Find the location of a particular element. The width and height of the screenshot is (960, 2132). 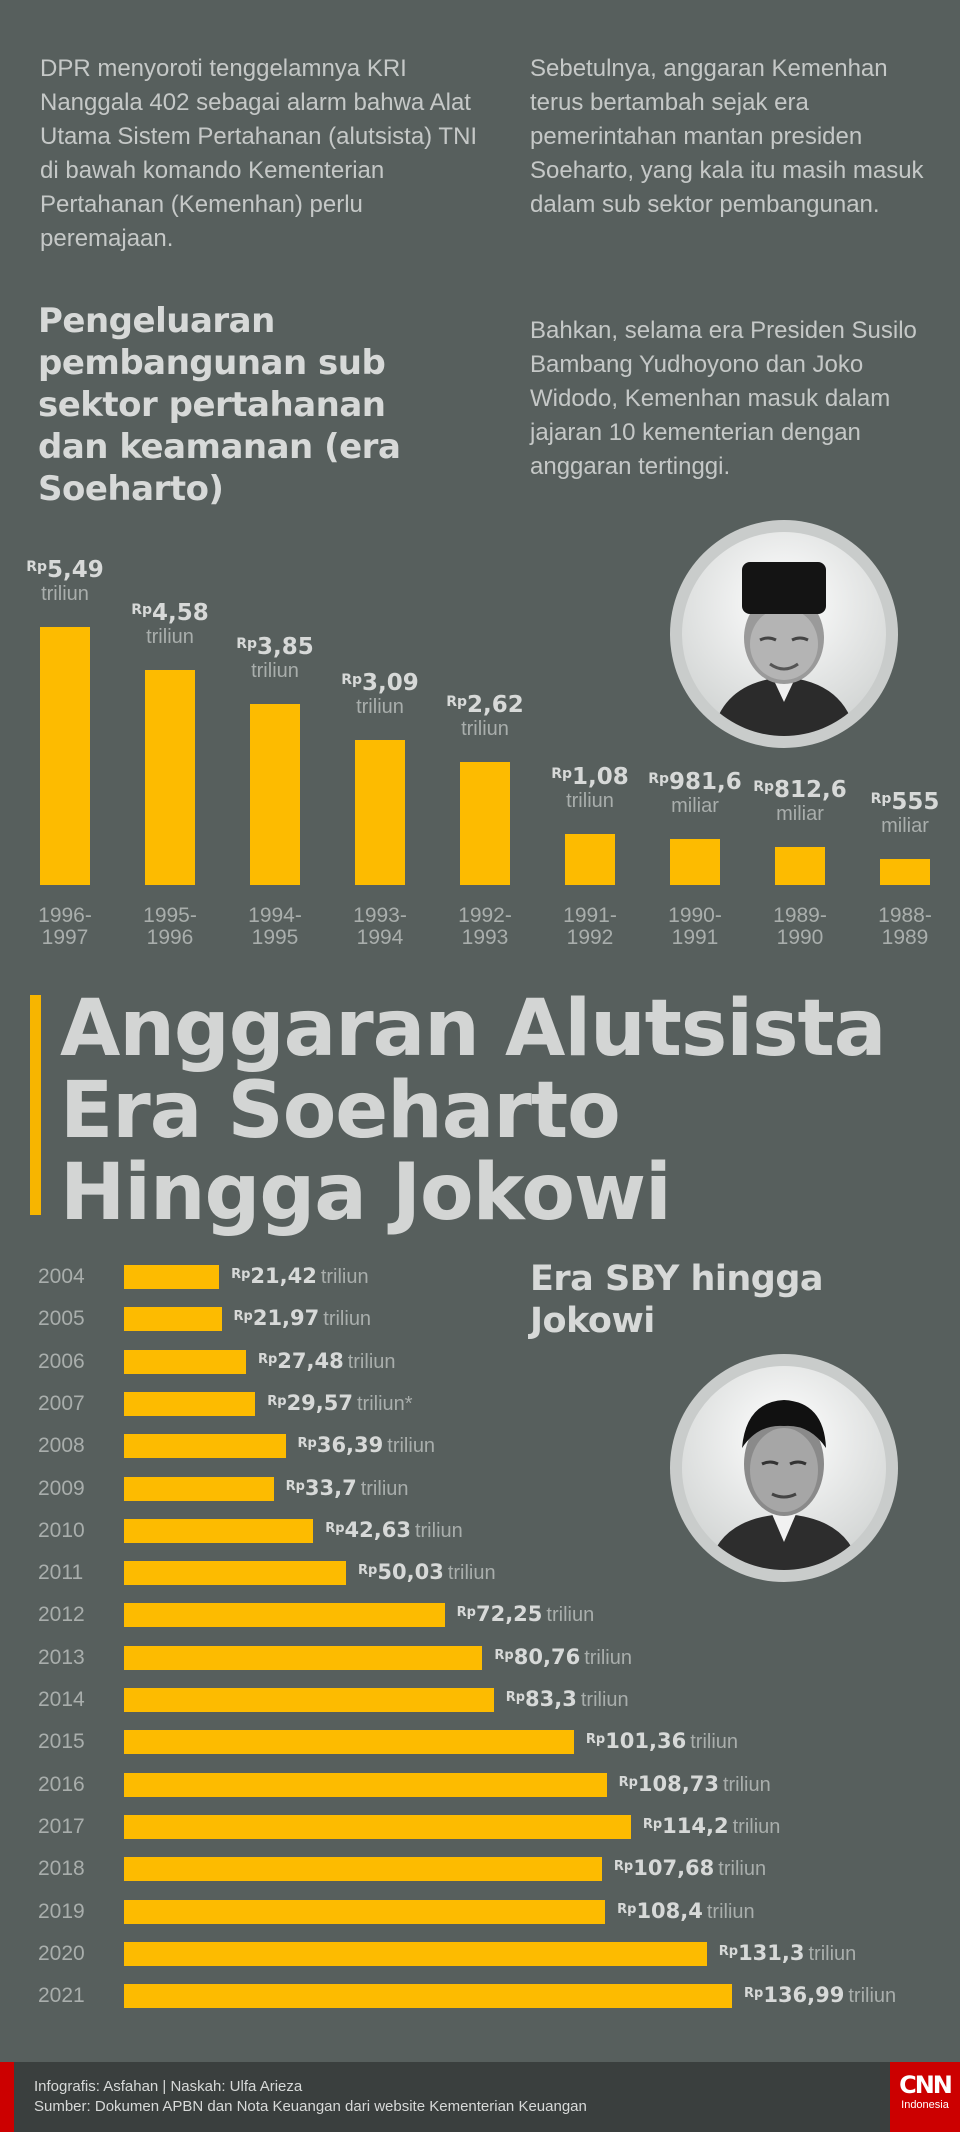

value-text: 4,58 is located at coordinates (180, 612).